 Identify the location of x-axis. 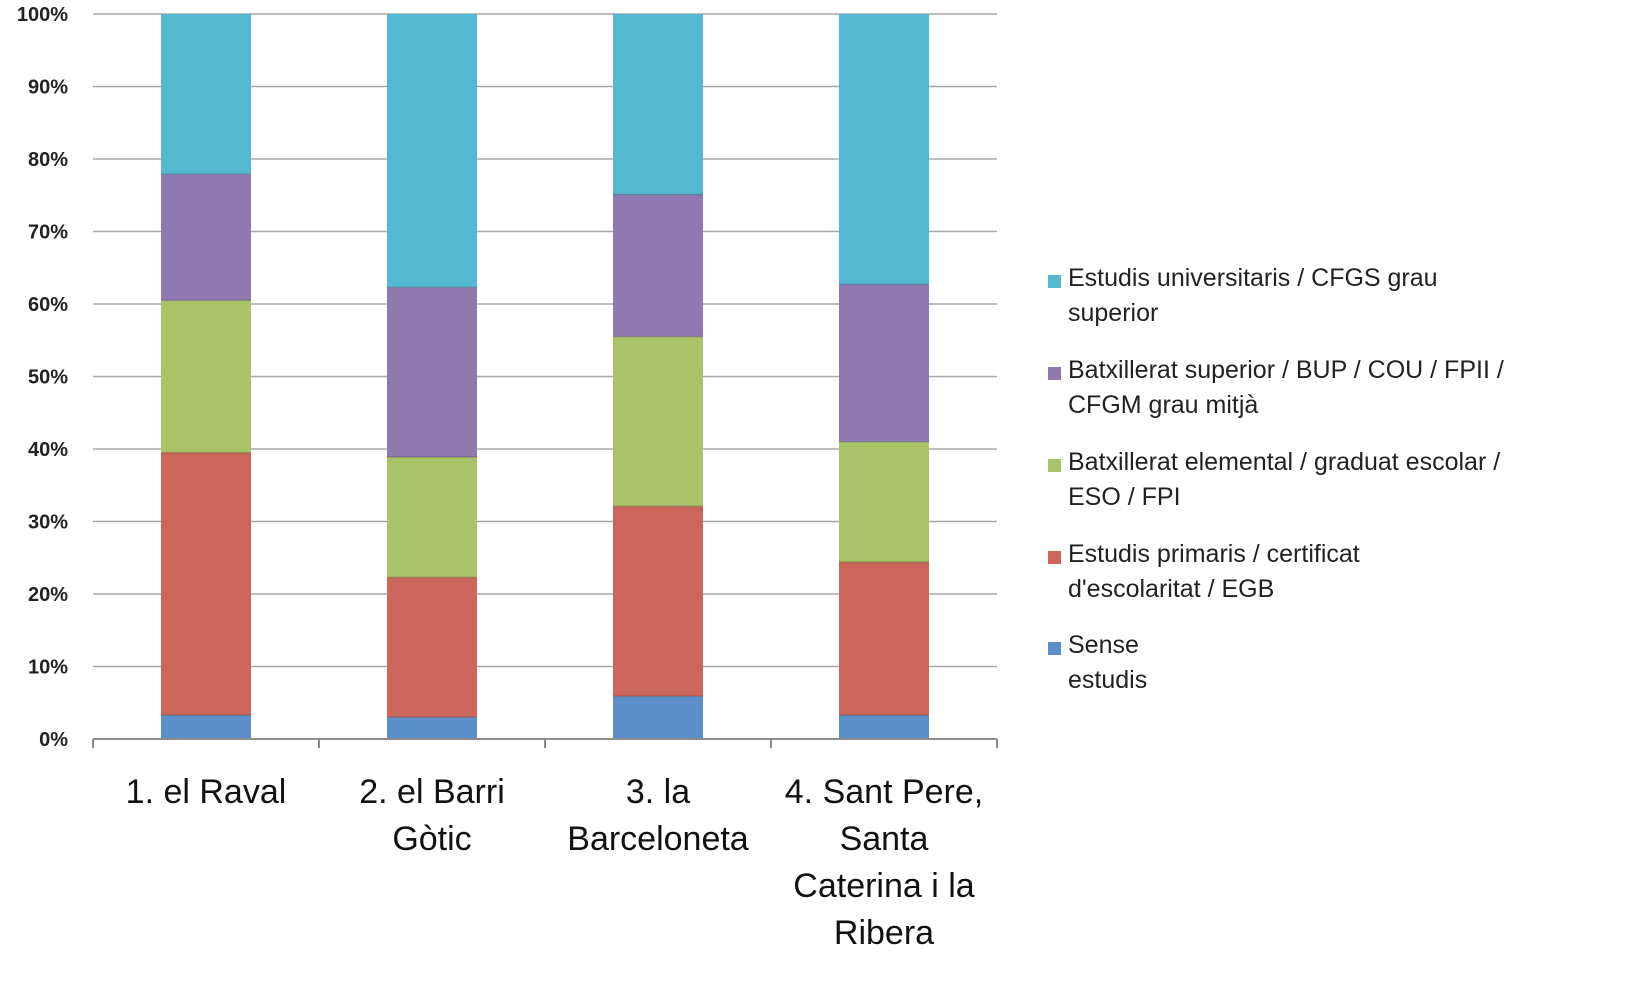
(545, 743).